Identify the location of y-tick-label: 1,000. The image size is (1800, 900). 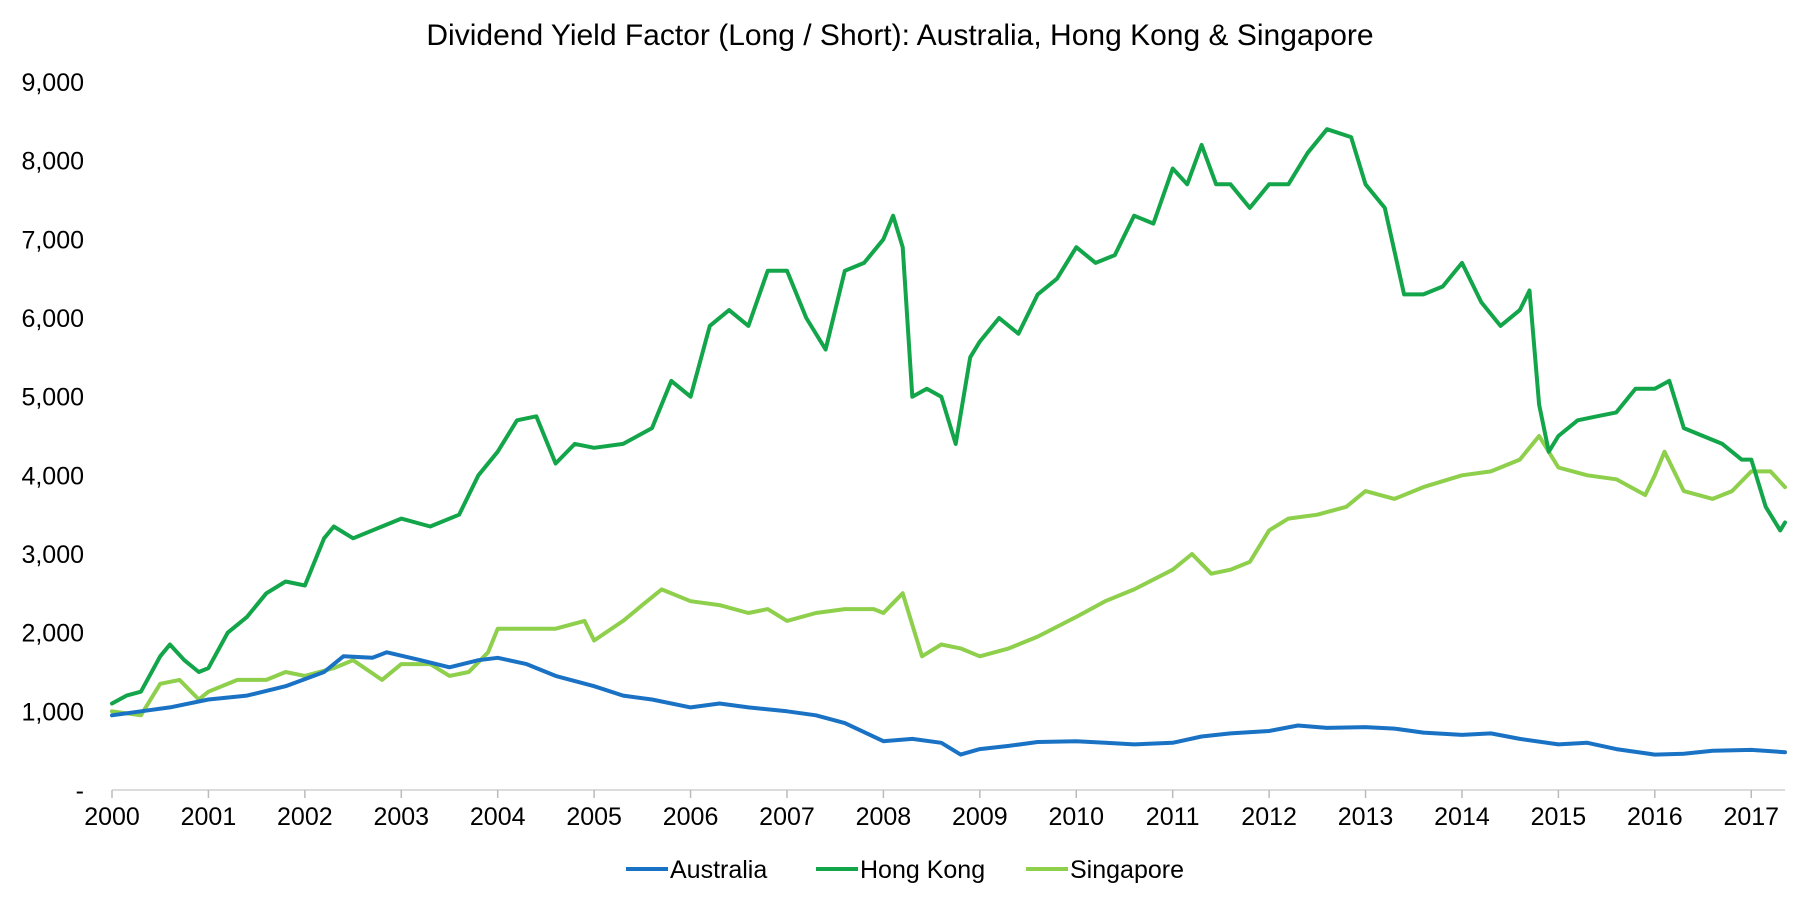
(52, 712).